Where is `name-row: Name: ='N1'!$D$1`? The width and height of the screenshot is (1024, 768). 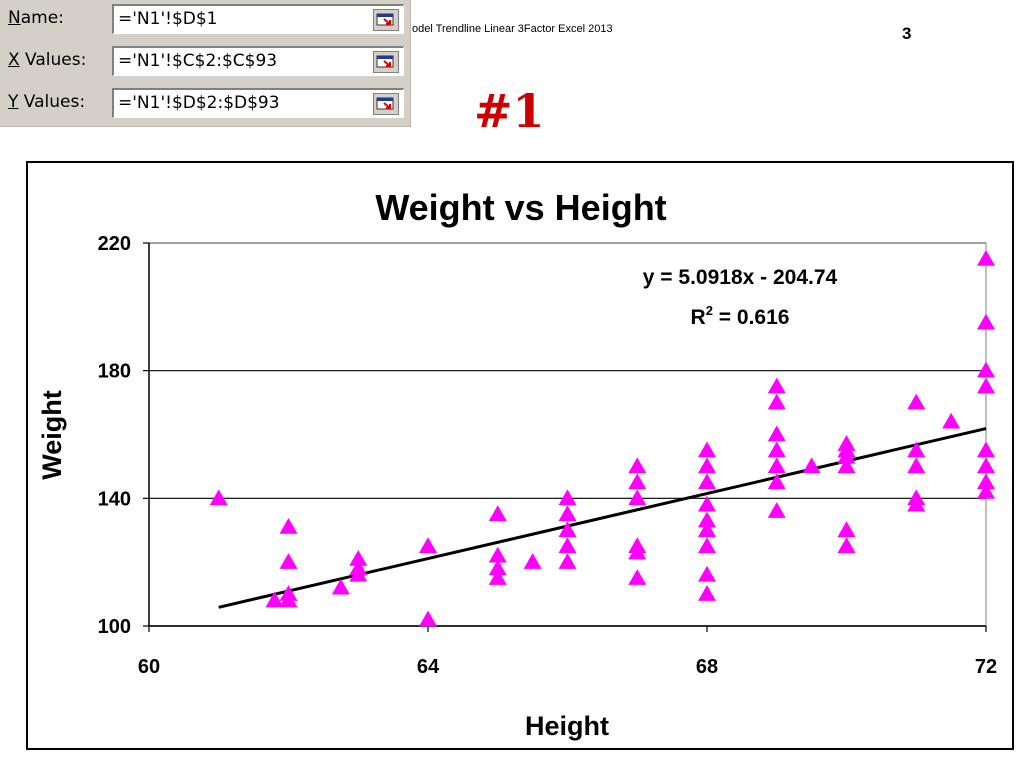 name-row: Name: ='N1'!$D$1 is located at coordinates (205, 20).